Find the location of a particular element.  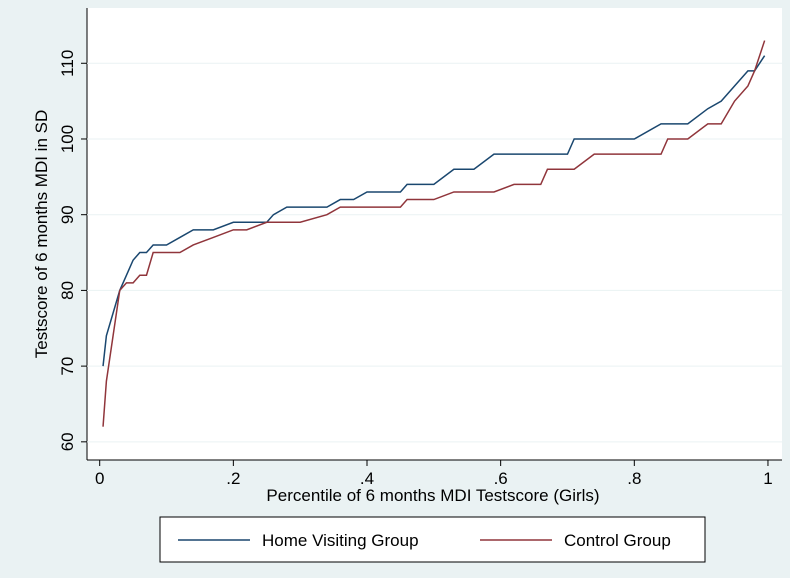

x-tick-label: .4 is located at coordinates (367, 478).